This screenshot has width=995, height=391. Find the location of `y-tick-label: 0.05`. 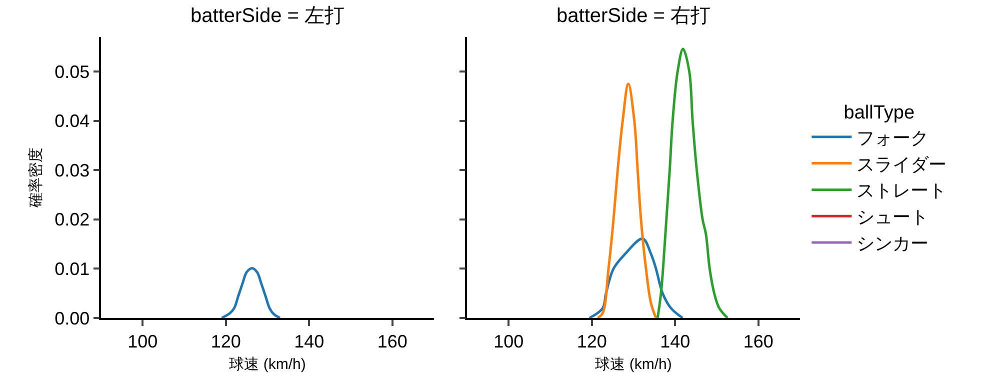

y-tick-label: 0.05 is located at coordinates (72, 72).